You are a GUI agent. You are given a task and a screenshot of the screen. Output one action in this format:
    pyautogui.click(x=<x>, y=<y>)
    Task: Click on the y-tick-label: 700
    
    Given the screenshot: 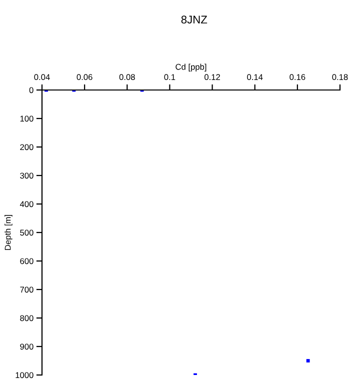 What is the action you would take?
    pyautogui.click(x=27, y=289)
    